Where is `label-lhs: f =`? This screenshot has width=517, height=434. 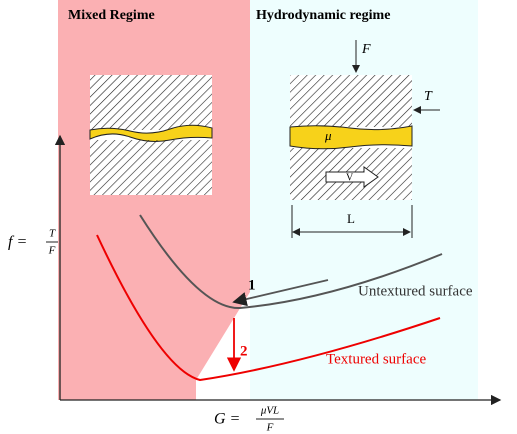
label-lhs: f = is located at coordinates (17, 242).